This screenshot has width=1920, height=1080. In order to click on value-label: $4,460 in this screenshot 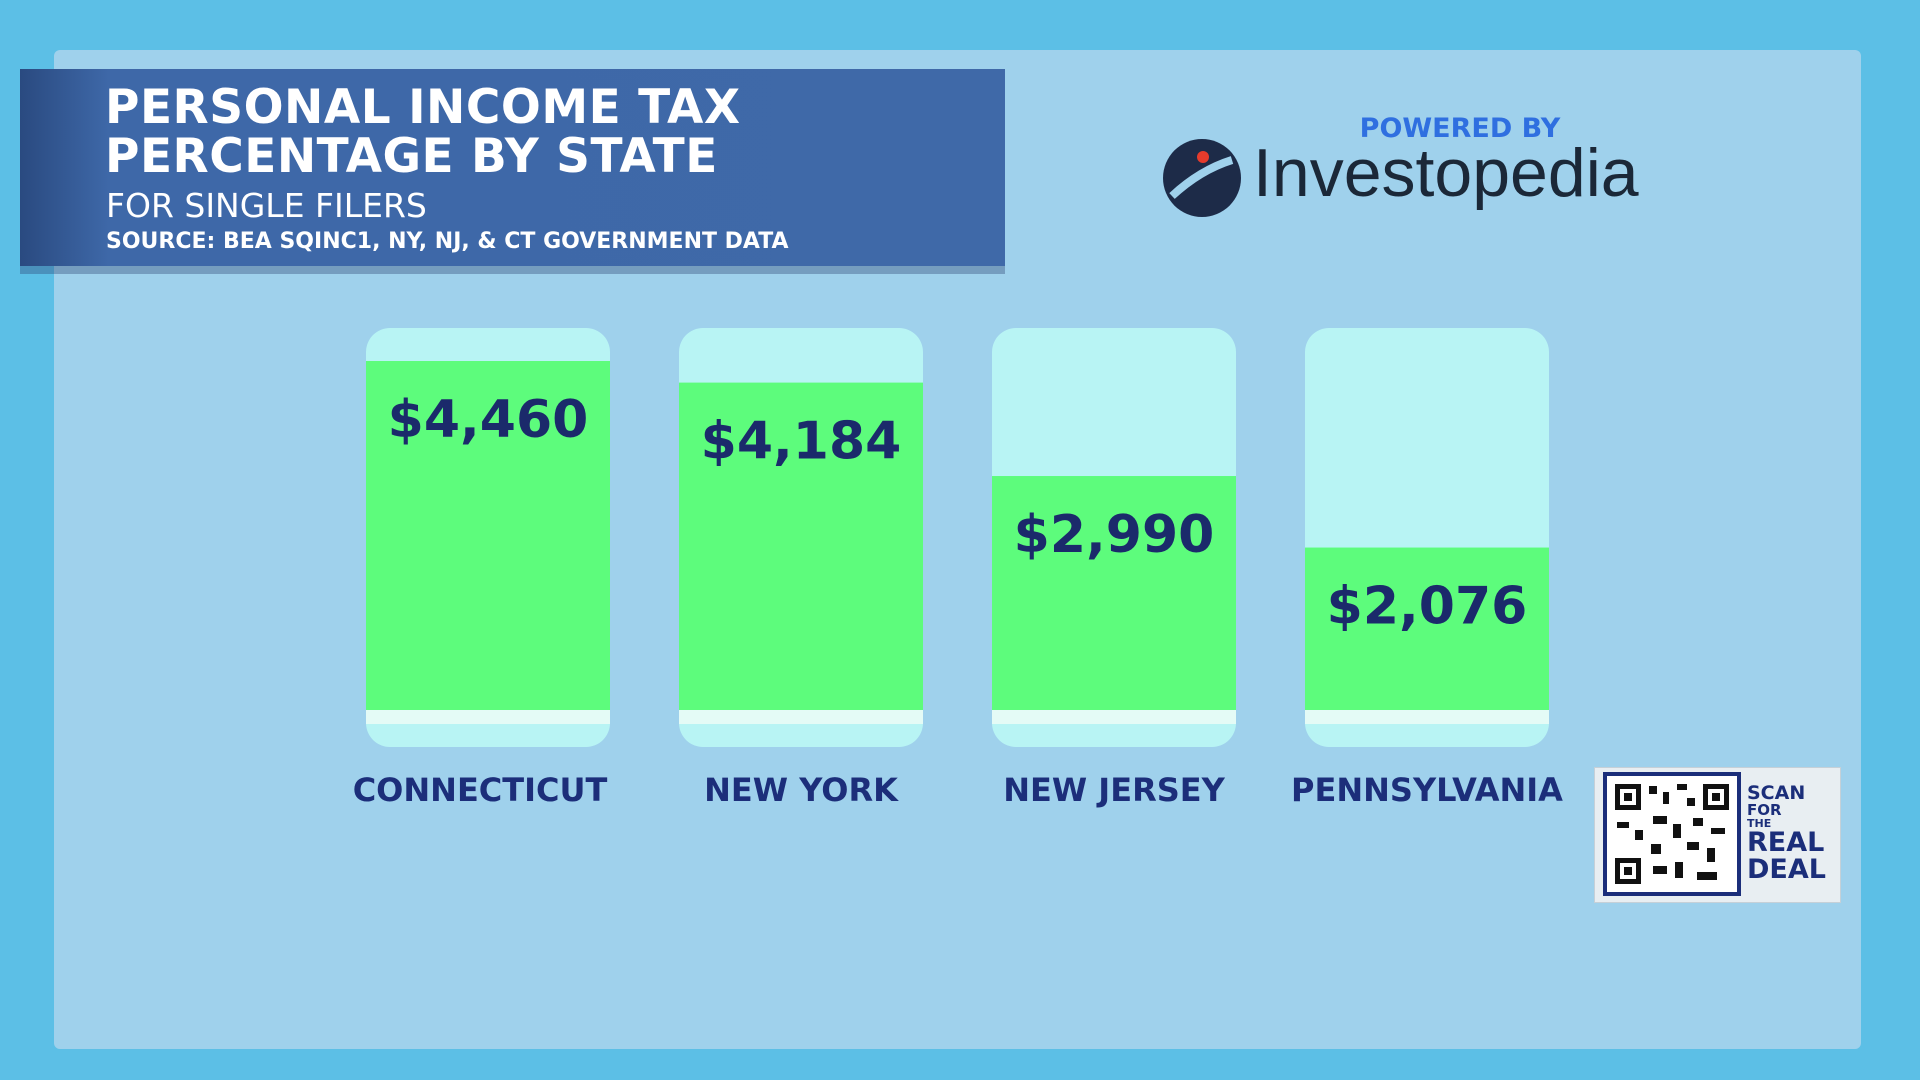, I will do `click(488, 420)`.